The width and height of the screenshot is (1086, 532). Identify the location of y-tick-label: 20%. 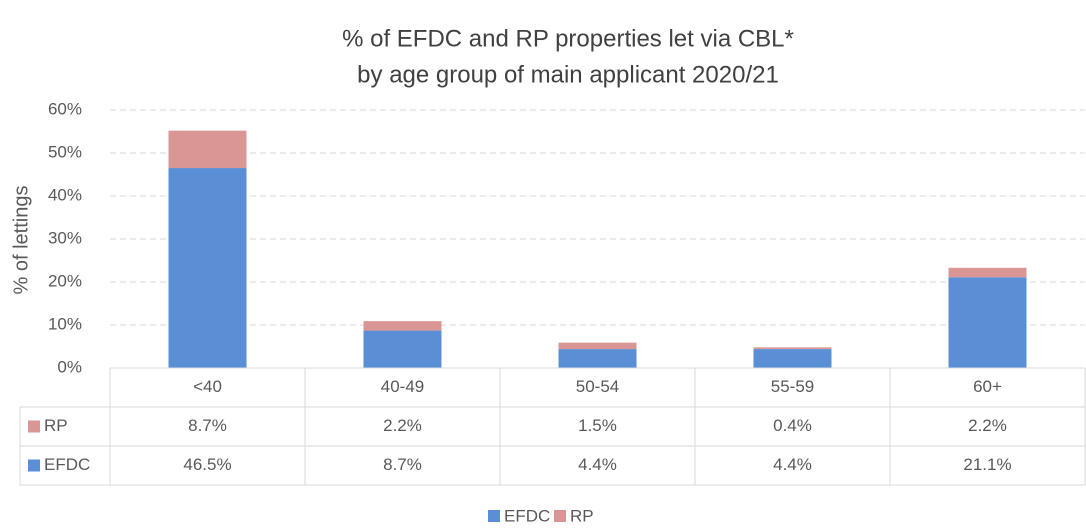
(65, 280).